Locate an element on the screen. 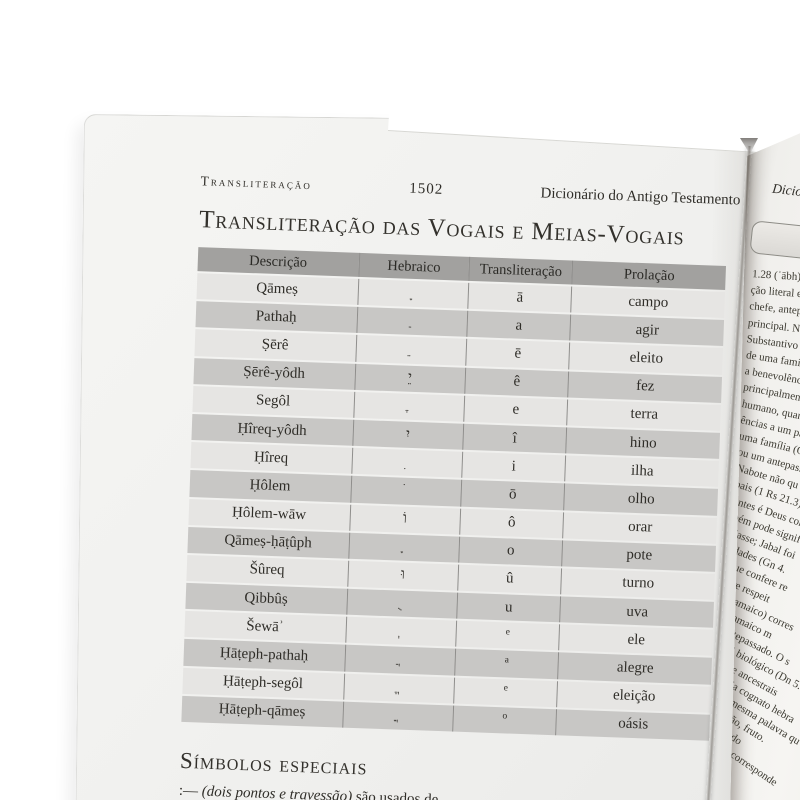 The width and height of the screenshot is (800, 800). cell-hebraico: ֲ is located at coordinates (399, 660).